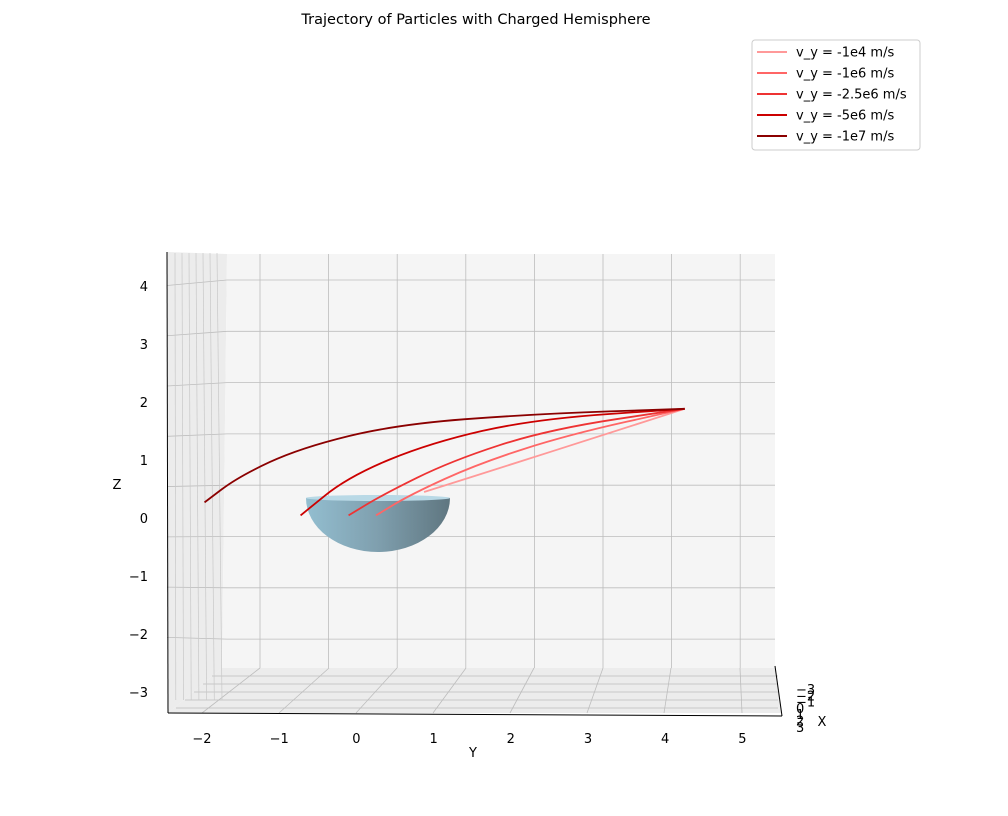 Image resolution: width=1008 pixels, height=816 pixels. What do you see at coordinates (851, 95) in the screenshot?
I see `legend-label: v_y = -2.5e6 m/s` at bounding box center [851, 95].